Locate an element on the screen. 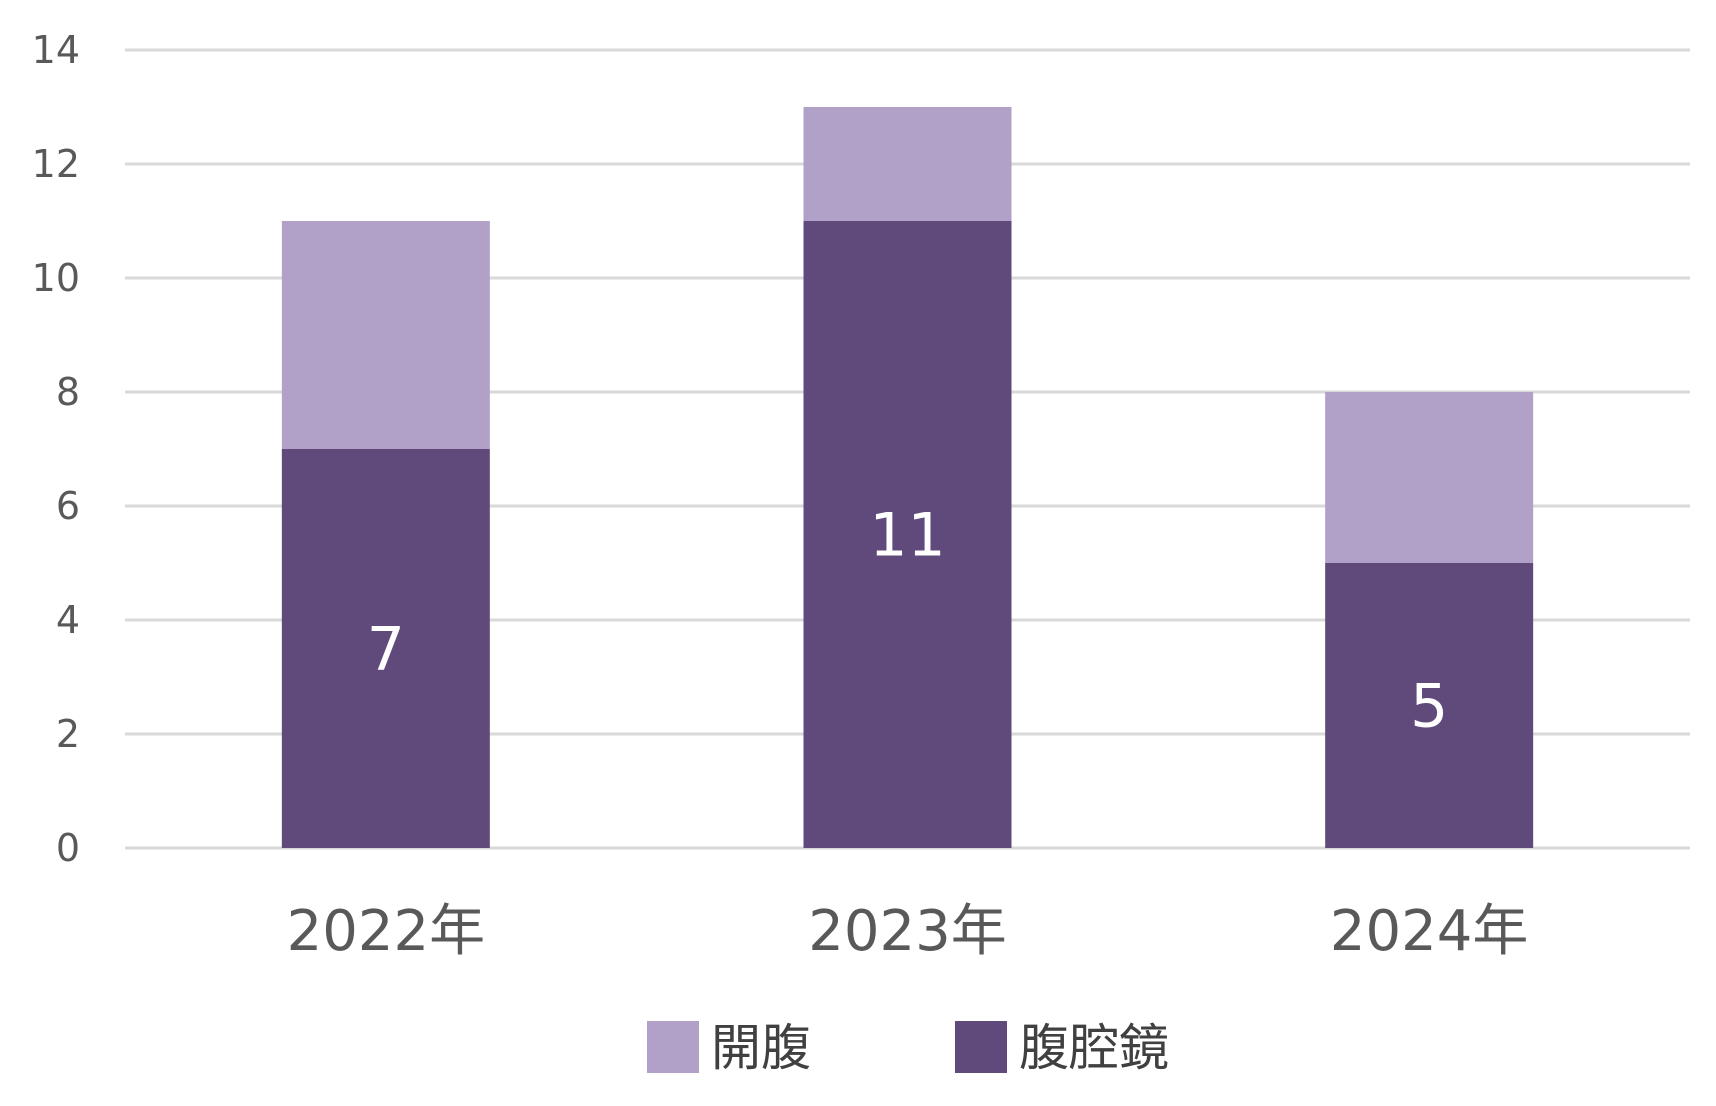  legend-label: 開腹 is located at coordinates (761, 1048).